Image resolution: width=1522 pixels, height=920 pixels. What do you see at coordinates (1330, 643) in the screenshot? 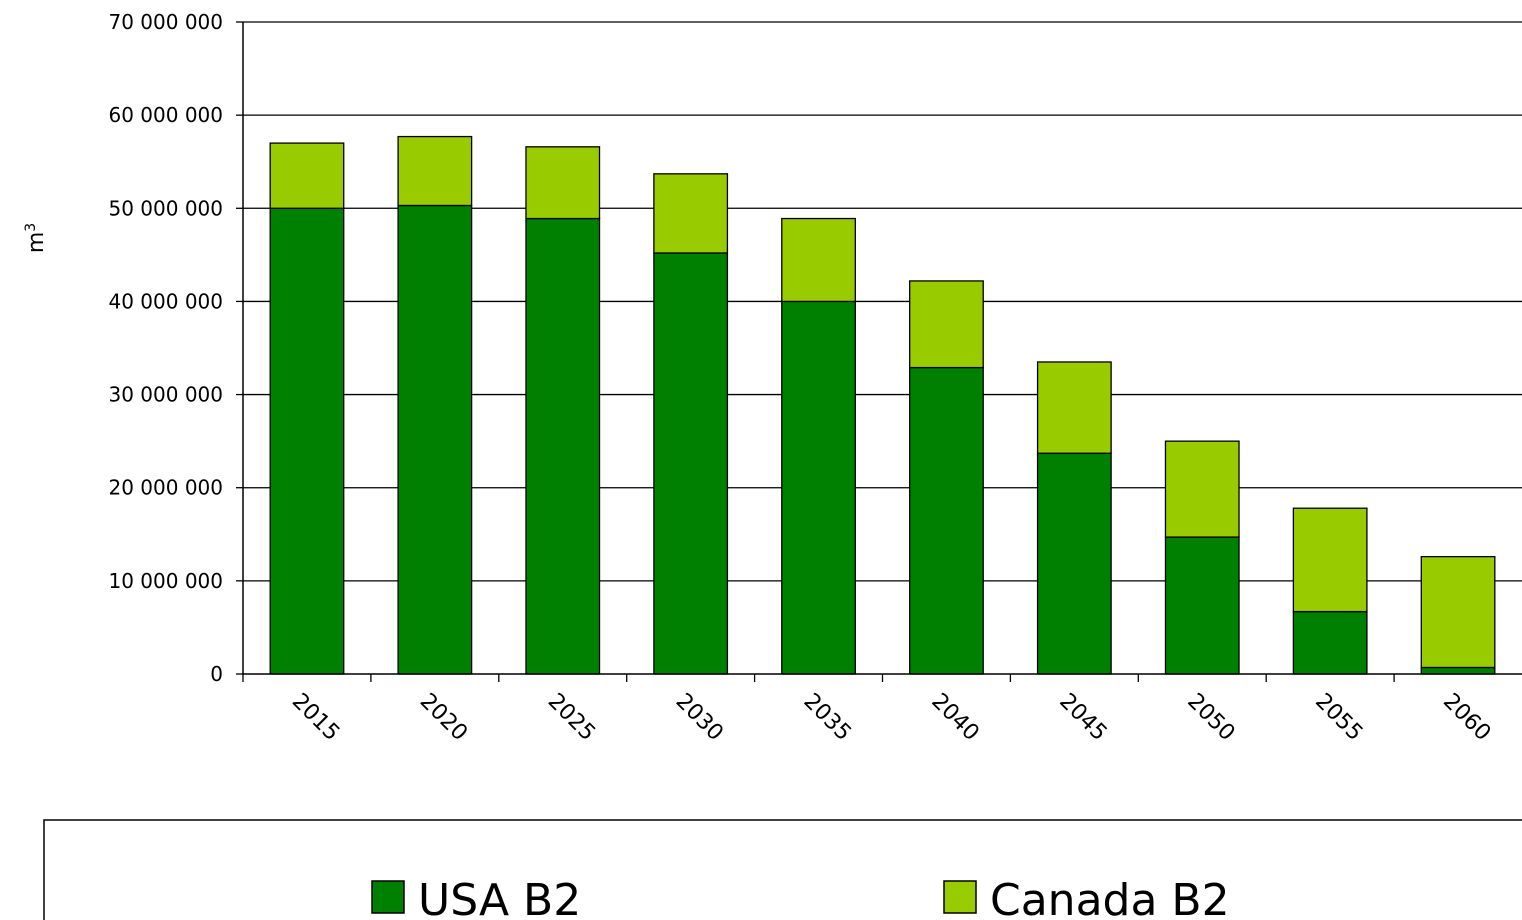
I see `bar-usa-b2-2055` at bounding box center [1330, 643].